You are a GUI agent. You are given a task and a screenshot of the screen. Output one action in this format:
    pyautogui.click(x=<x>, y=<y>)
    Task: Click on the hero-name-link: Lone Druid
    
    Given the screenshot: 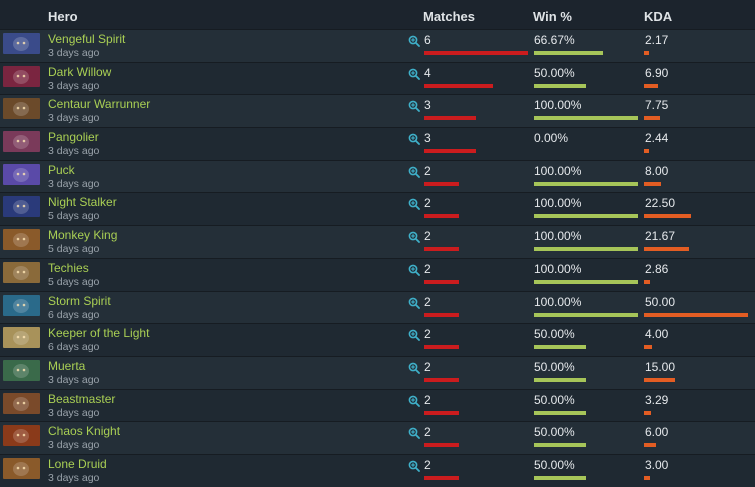 What is the action you would take?
    pyautogui.click(x=77, y=463)
    